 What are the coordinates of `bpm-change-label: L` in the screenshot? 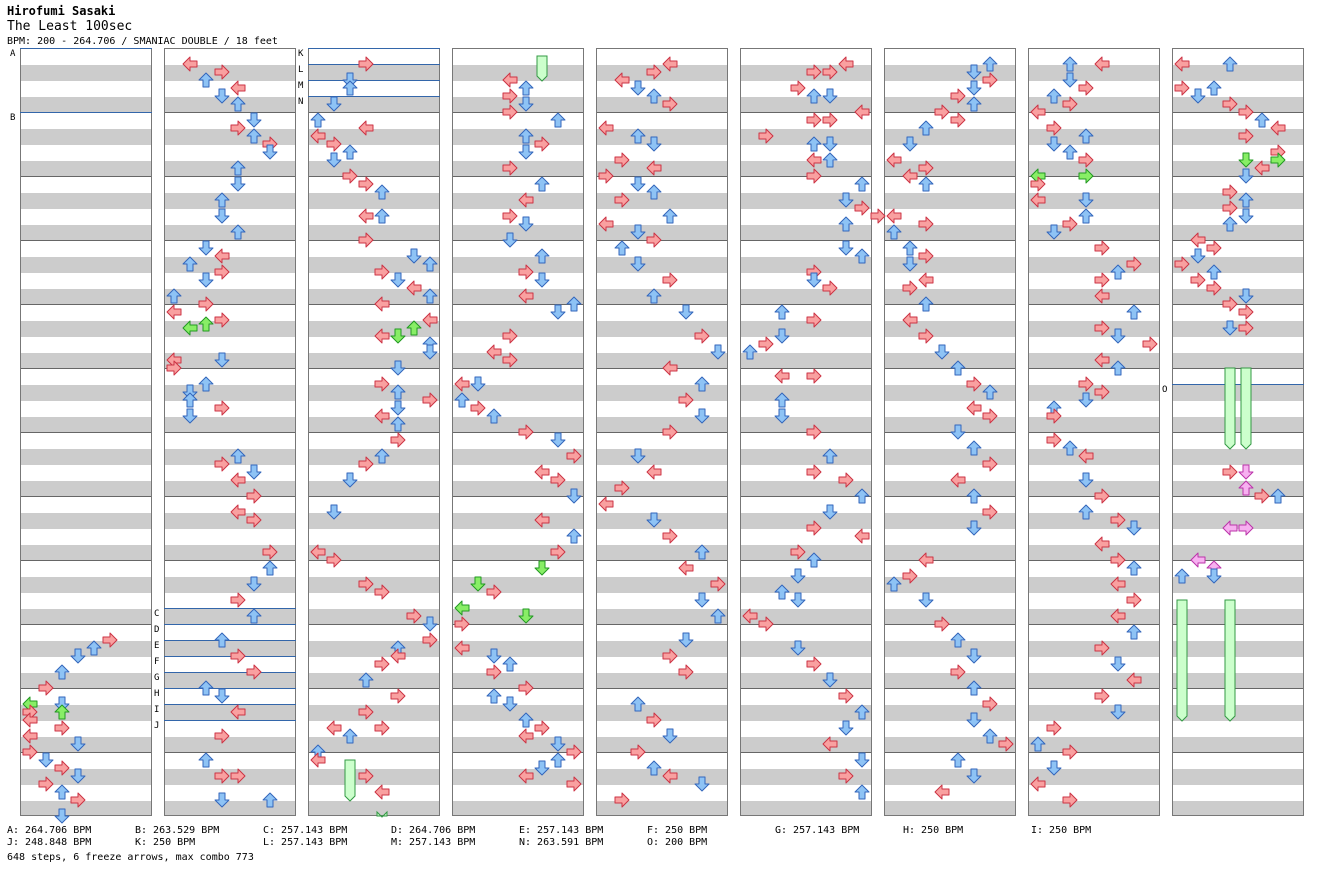 It's located at (301, 70).